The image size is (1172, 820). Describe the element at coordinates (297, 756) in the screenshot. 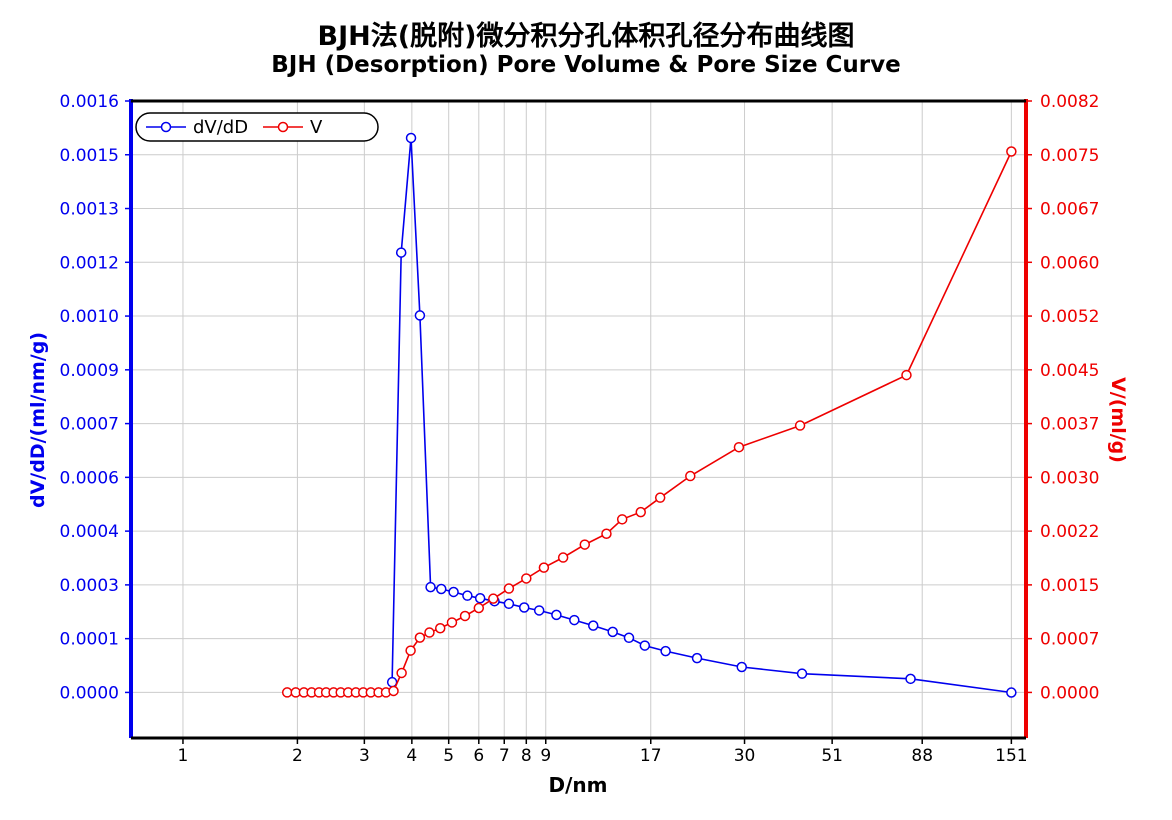

I see `x-tick-label: 2` at that location.